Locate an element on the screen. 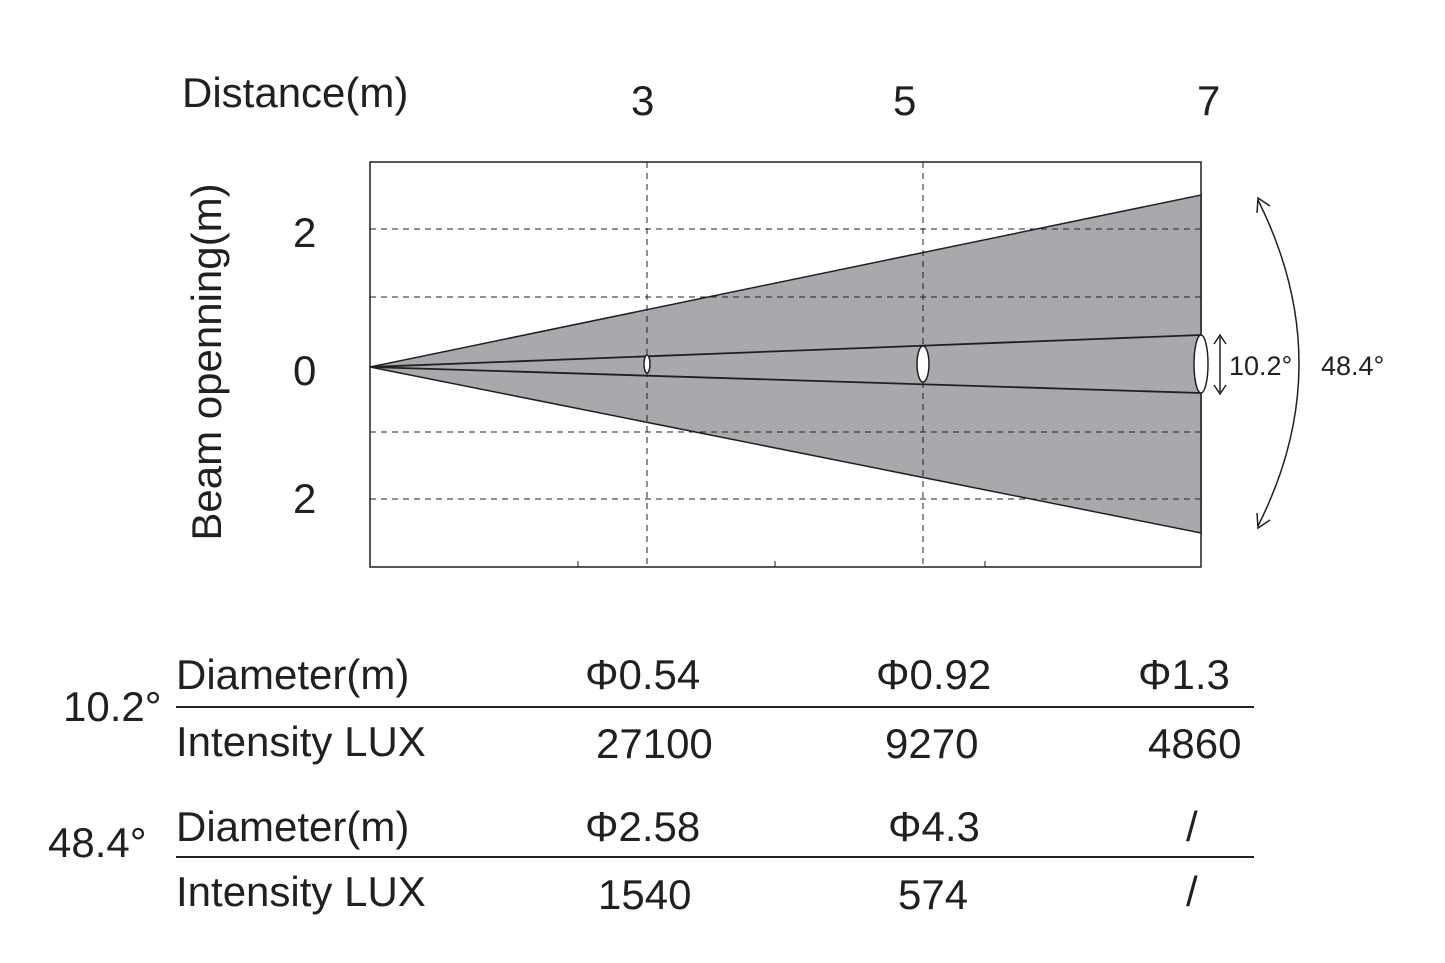 Image resolution: width=1445 pixels, height=963 pixels. beam-sections is located at coordinates (926, 364).